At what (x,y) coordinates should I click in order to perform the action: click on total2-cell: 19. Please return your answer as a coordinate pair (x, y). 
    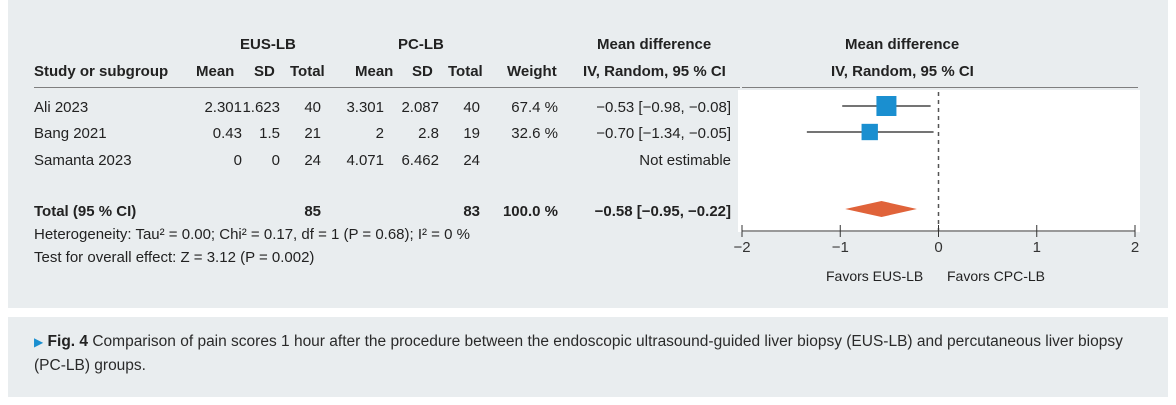
    Looking at the image, I should click on (471, 133).